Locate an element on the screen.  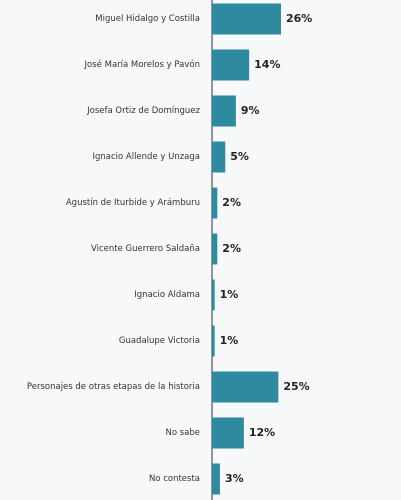
category-label: Ignacio Allende y Unzaga is located at coordinates (146, 157).